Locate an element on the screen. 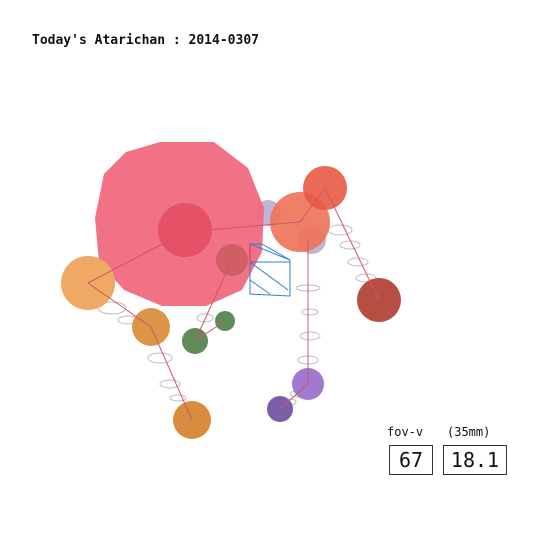 The height and width of the screenshot is (535, 536). head-inner-sphere is located at coordinates (185, 230).